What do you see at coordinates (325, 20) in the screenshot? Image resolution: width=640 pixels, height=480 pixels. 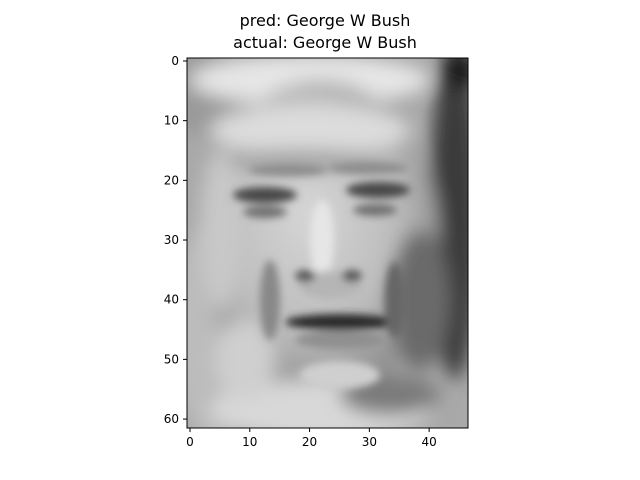 I see `chart-title-pred: pred: George W Bush` at bounding box center [325, 20].